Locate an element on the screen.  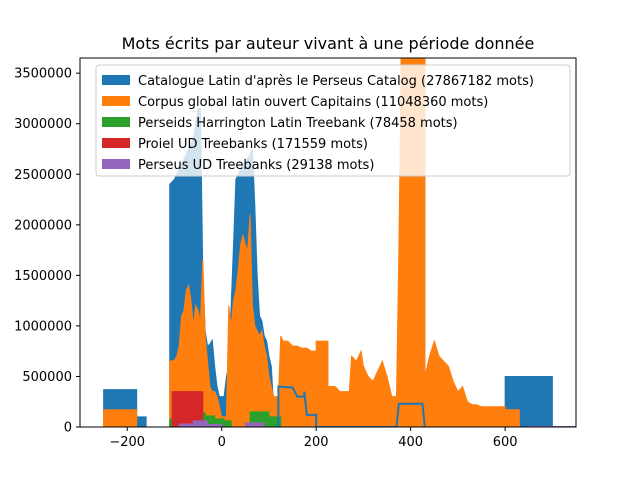
x-tick-label: 200 is located at coordinates (316, 442).